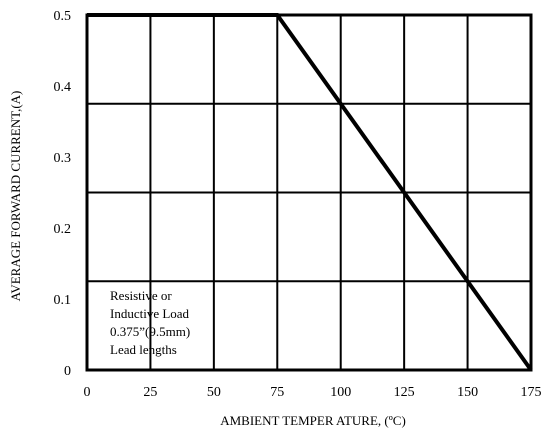 Image resolution: width=552 pixels, height=438 pixels. Describe the element at coordinates (531, 392) in the screenshot. I see `x-tick-label: 175` at that location.